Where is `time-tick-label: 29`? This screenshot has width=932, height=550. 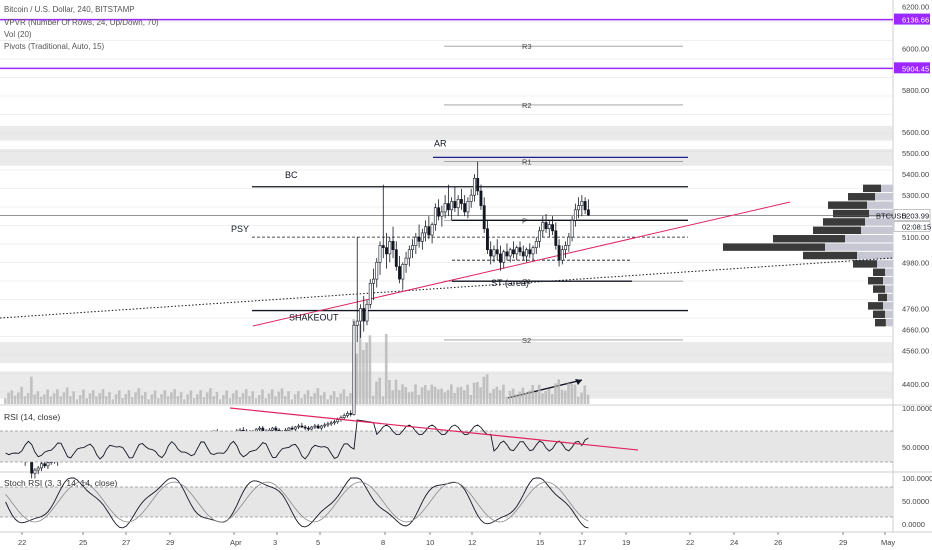
time-tick-label: 29 is located at coordinates (170, 542).